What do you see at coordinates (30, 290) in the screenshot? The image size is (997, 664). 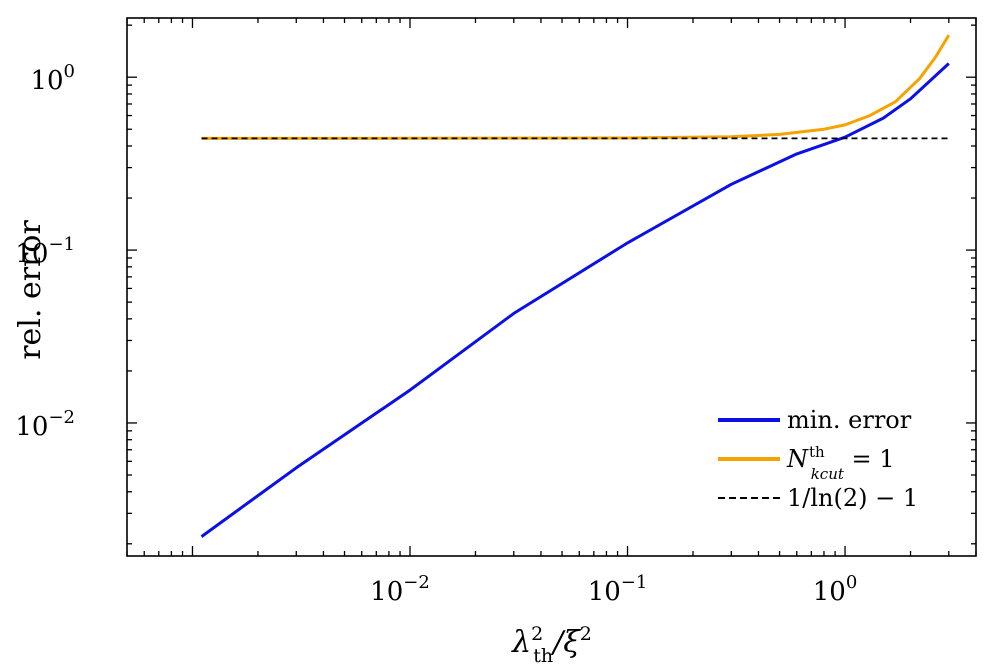 I see `y-axis-label: rel. error` at bounding box center [30, 290].